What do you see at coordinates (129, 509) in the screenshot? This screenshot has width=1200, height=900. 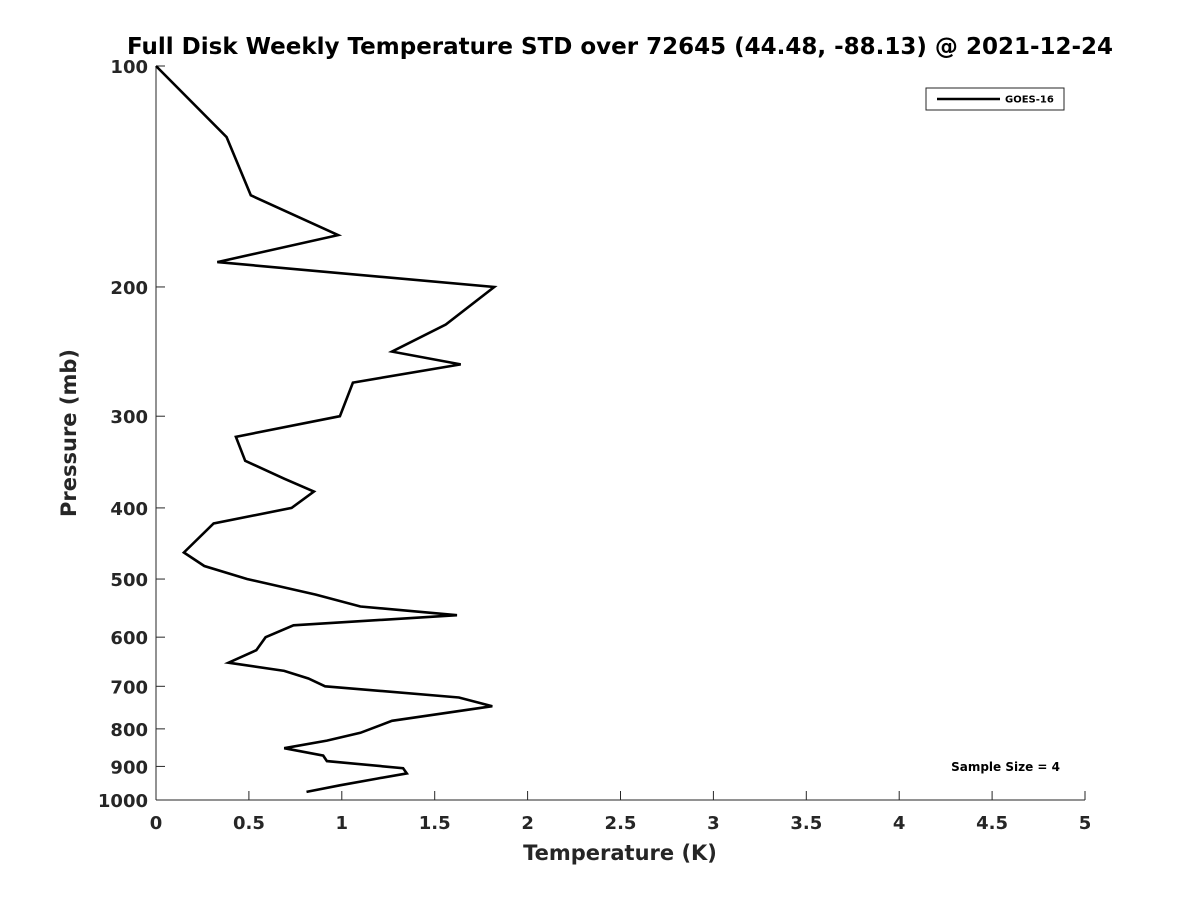 I see `y-tick-label: 400` at bounding box center [129, 509].